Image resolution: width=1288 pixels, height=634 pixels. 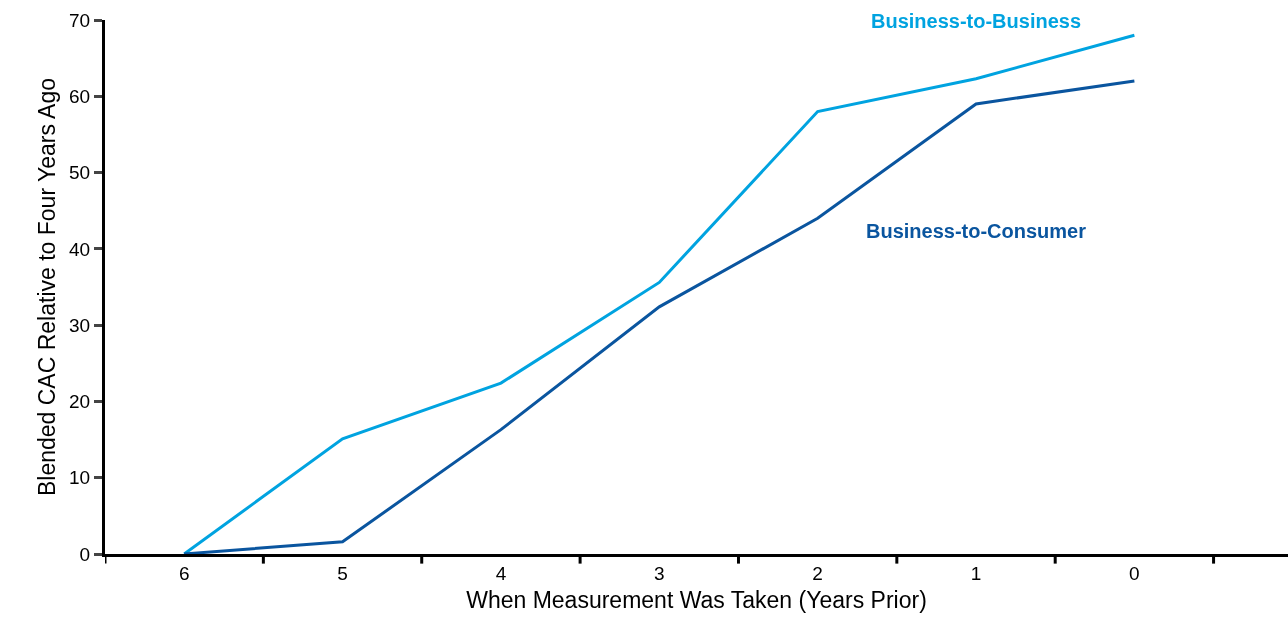 I want to click on x-tick-label: 2, so click(x=817, y=573).